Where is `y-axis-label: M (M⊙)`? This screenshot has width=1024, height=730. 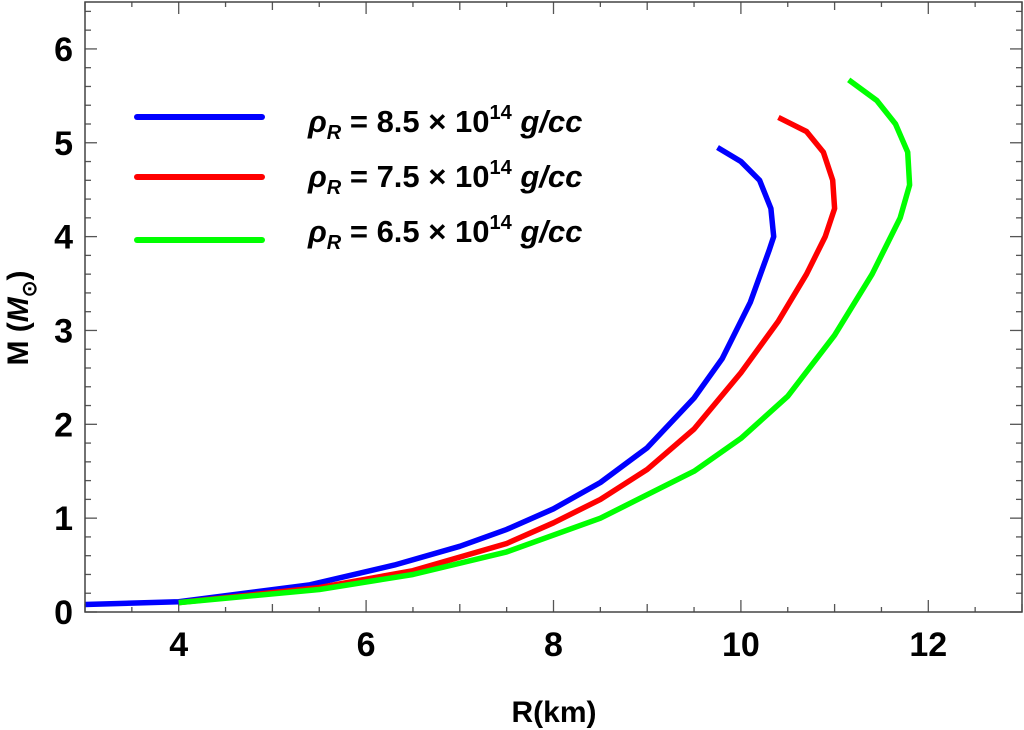 y-axis-label: M (M⊙) is located at coordinates (21, 317).